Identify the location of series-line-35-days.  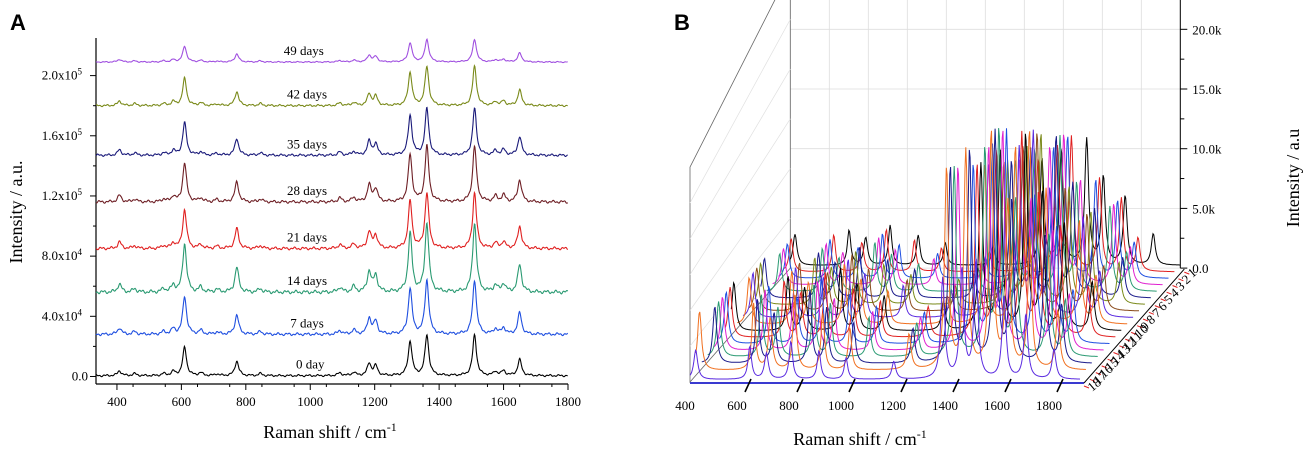
(331, 132).